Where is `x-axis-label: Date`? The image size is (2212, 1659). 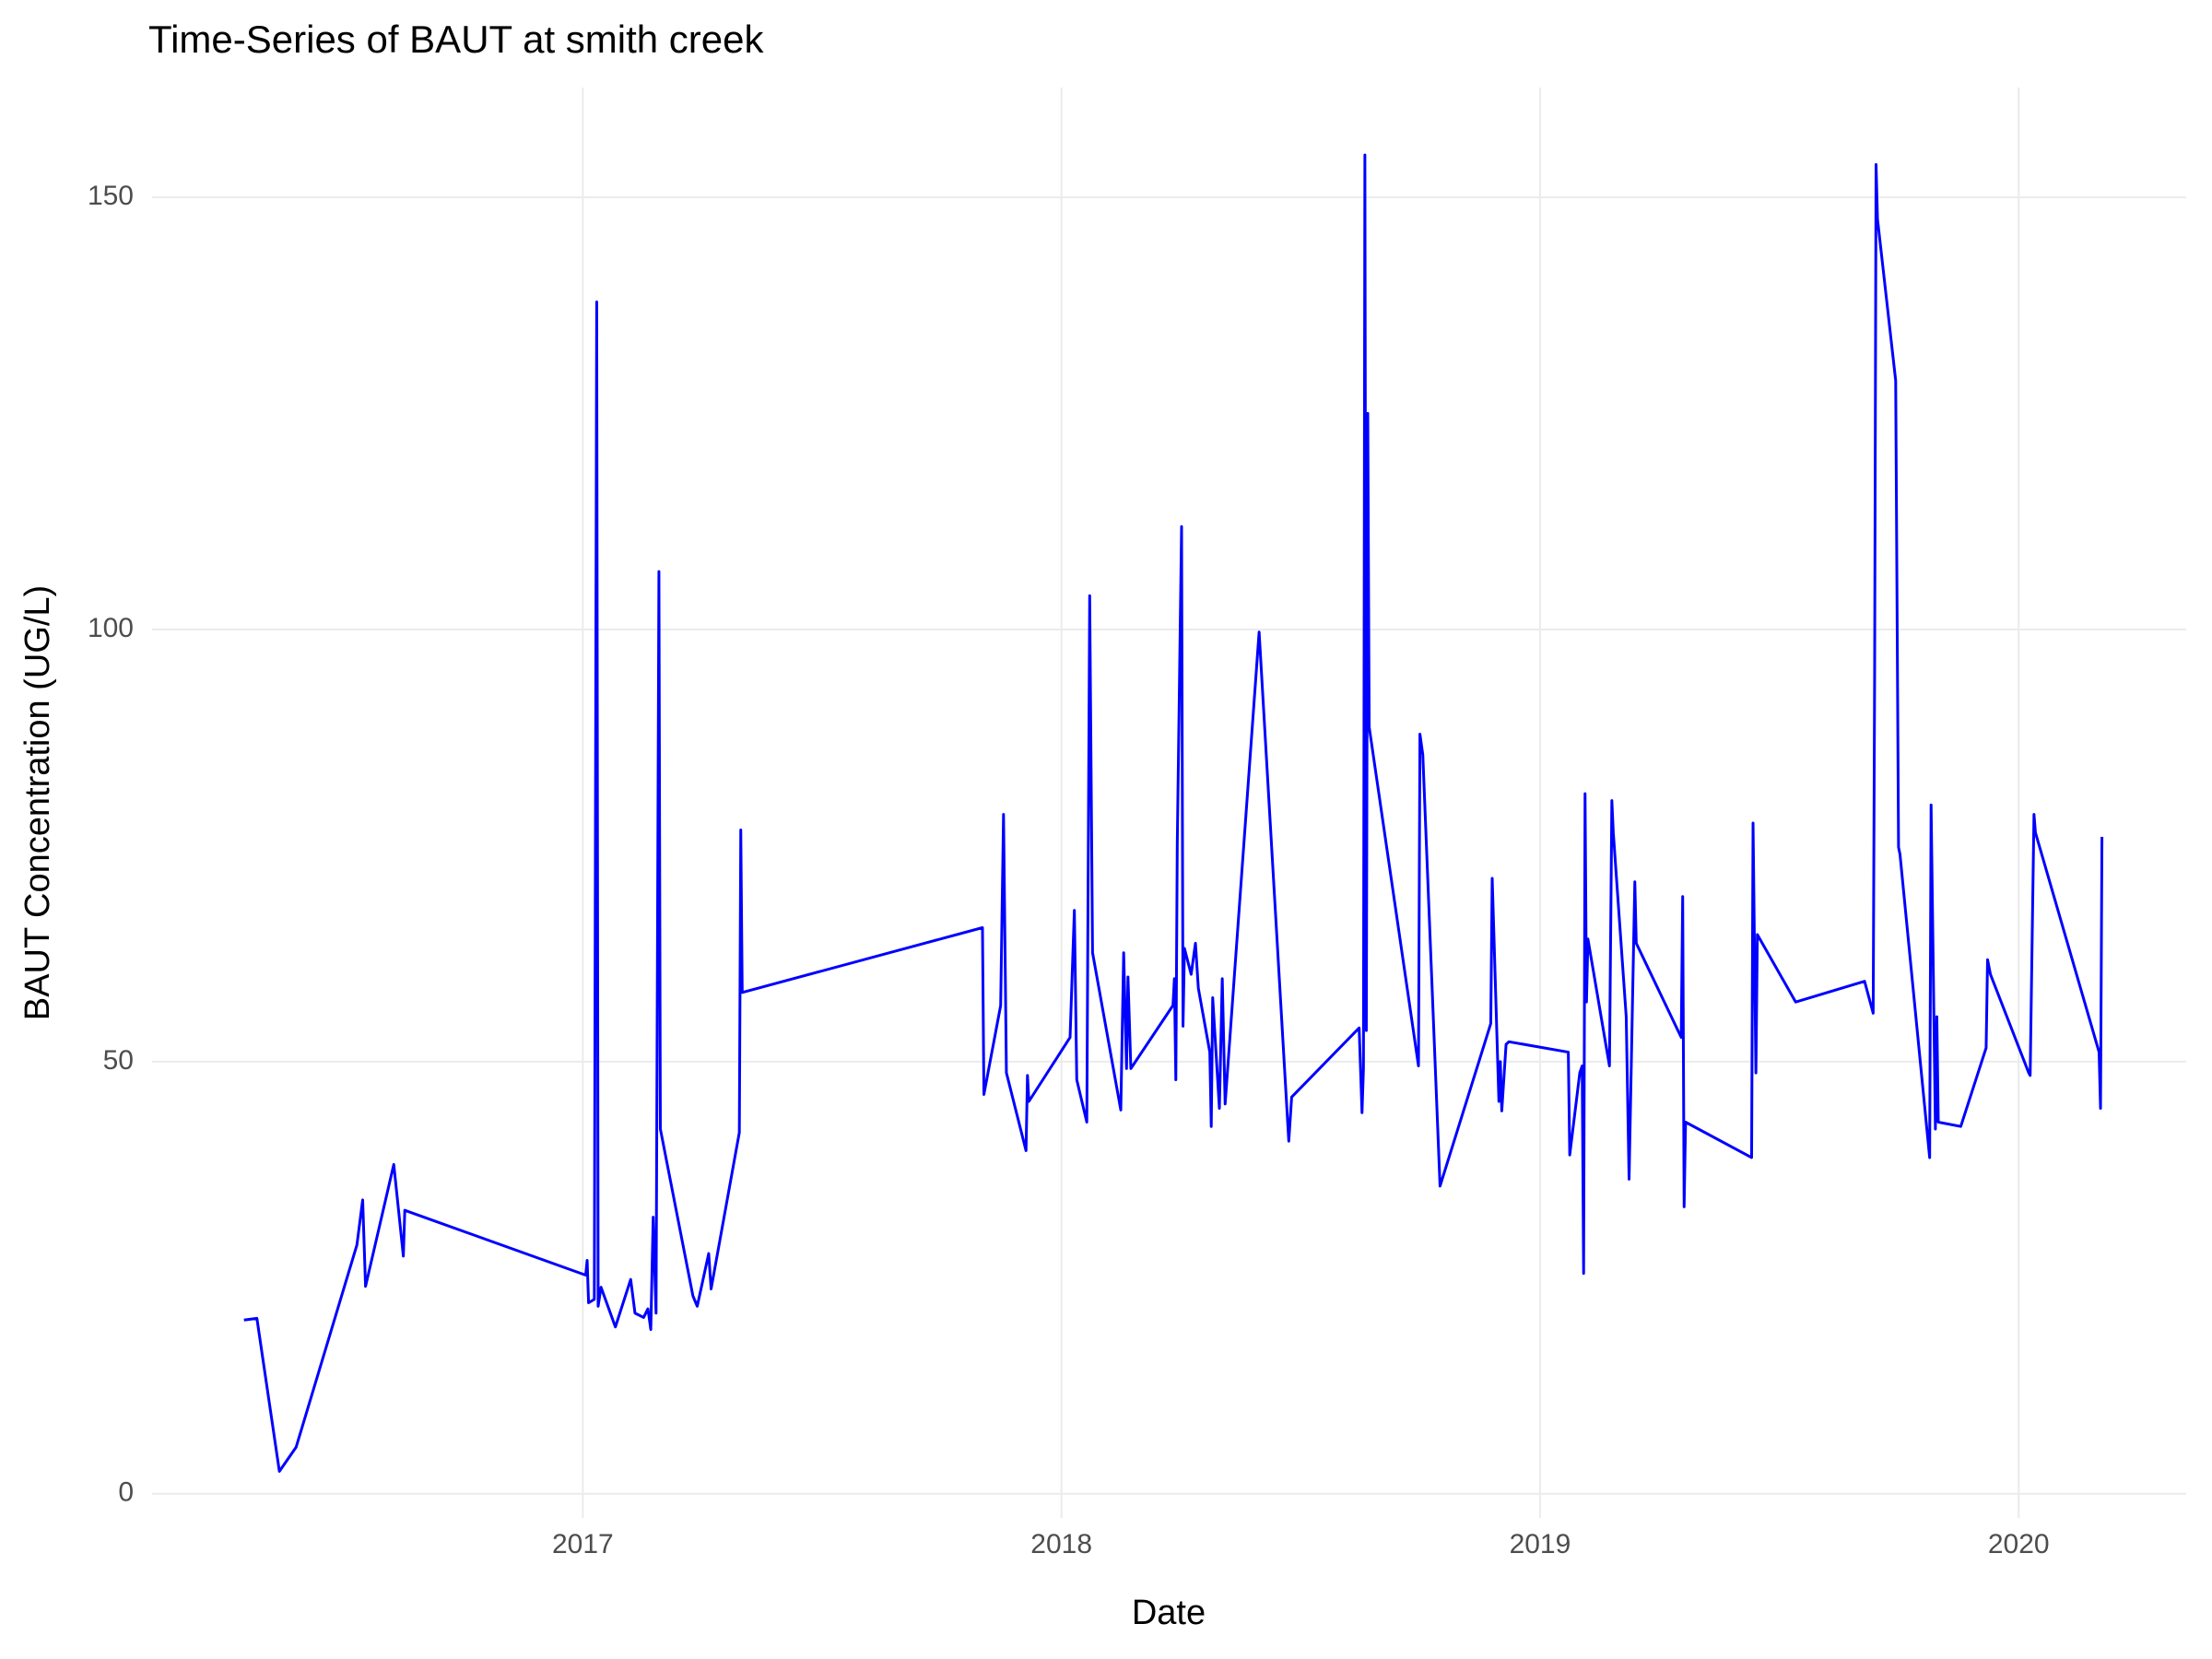 x-axis-label: Date is located at coordinates (1169, 1613).